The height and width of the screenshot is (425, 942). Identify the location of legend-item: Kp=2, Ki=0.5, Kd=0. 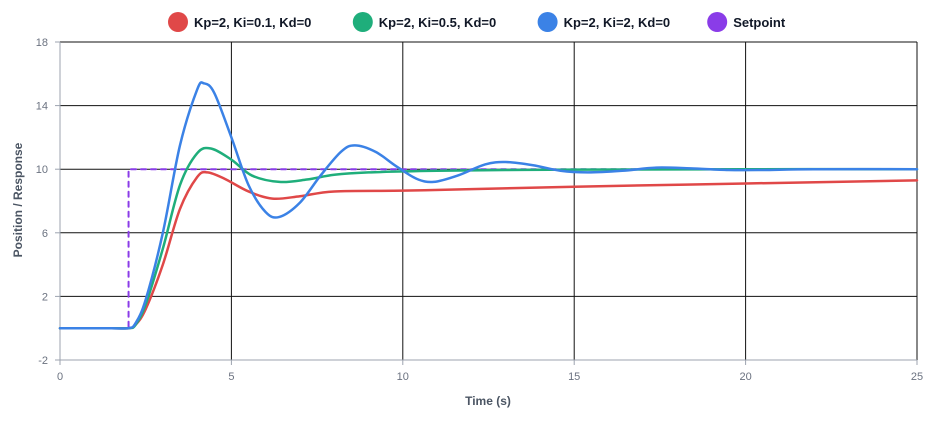
(424, 22).